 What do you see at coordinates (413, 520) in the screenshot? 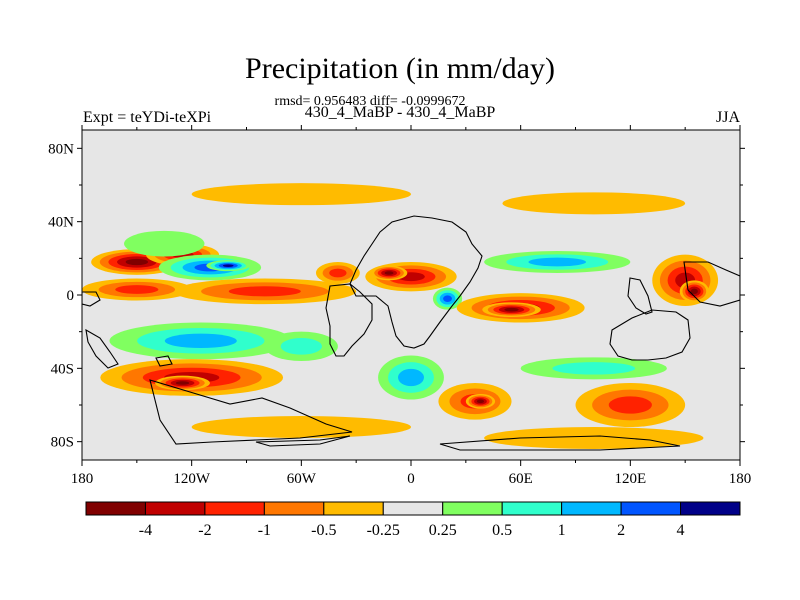
I see `colorbar: -4 -2 -1 -0.5 -0.25 0.25 0.5 1 2 4` at bounding box center [413, 520].